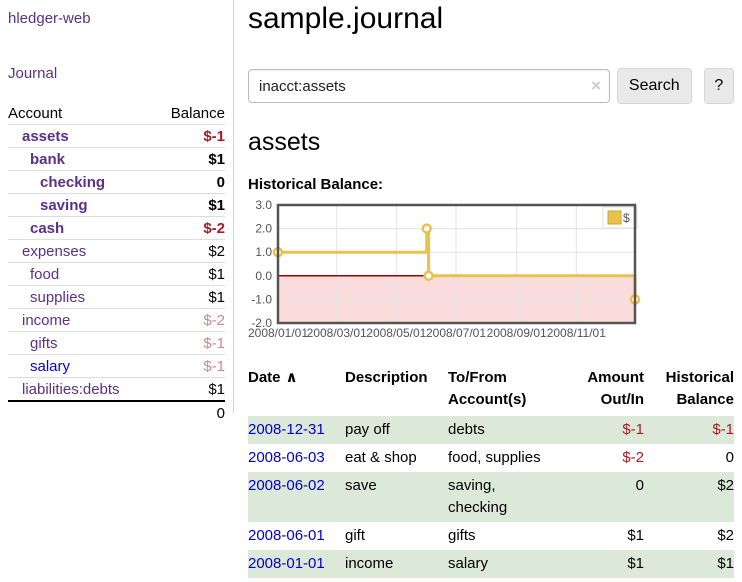 The height and width of the screenshot is (582, 742). Describe the element at coordinates (45, 274) in the screenshot. I see `sidebar-account-link: food` at that location.